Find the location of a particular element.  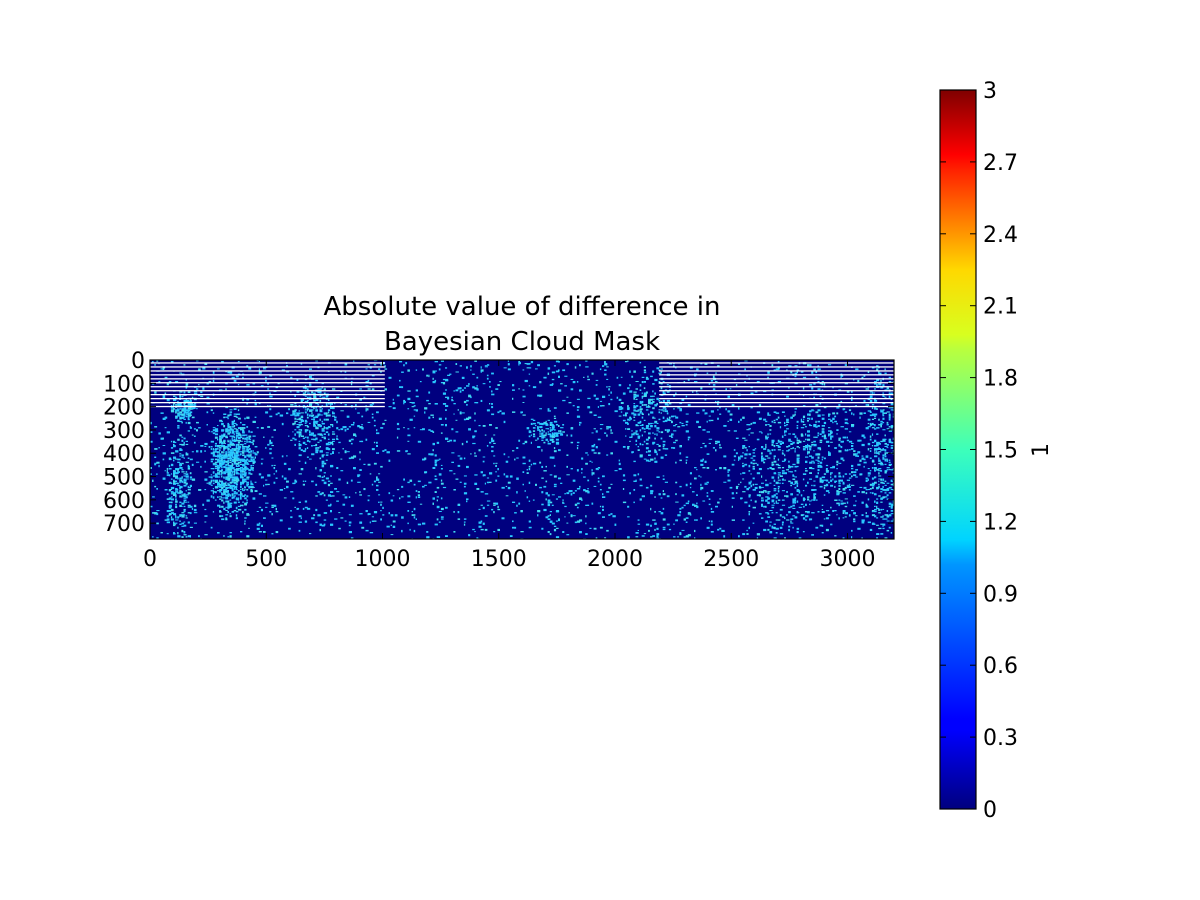

heatmap-missing-line is located at coordinates (776, 406).